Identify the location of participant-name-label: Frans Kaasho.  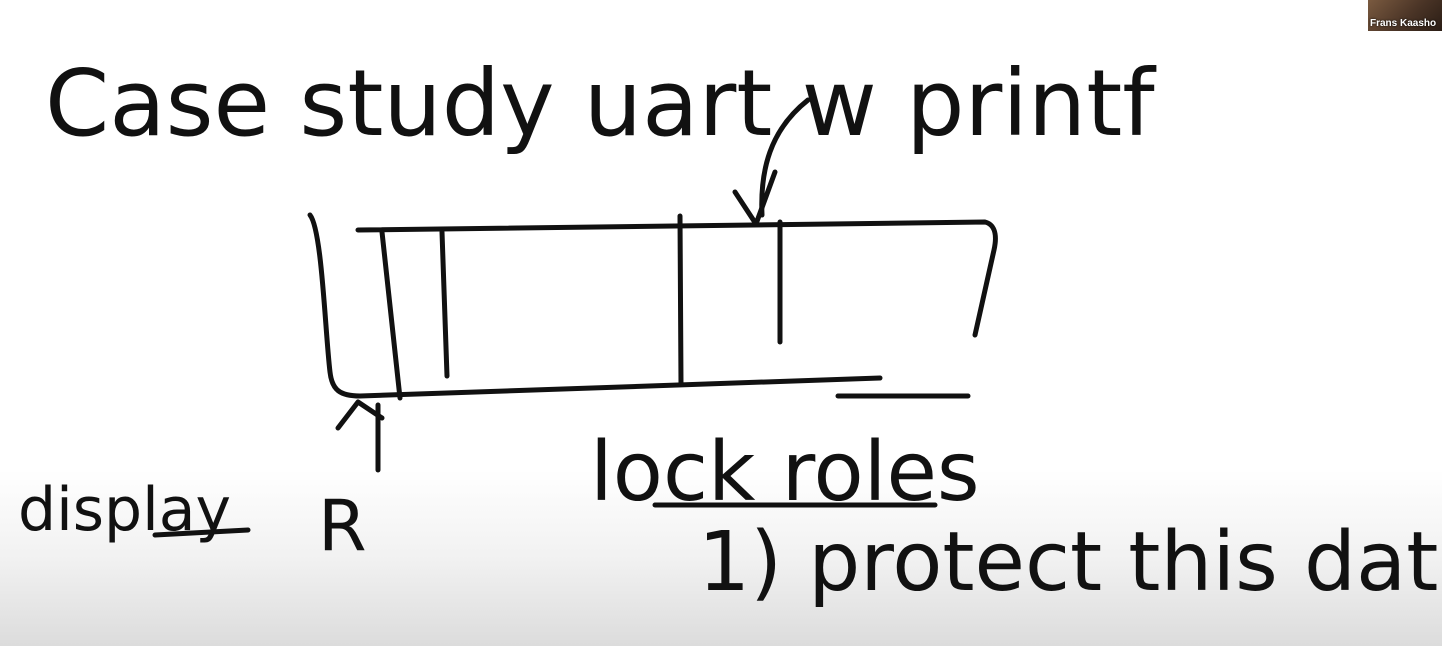
(1403, 23).